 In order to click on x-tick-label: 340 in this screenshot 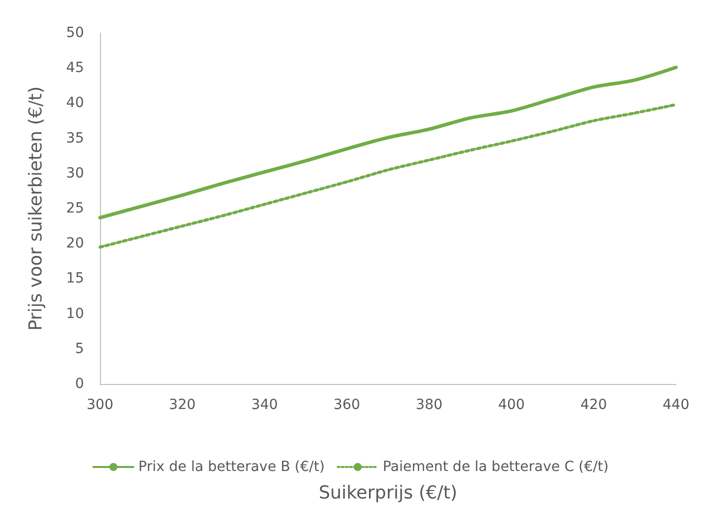, I will do `click(264, 405)`.